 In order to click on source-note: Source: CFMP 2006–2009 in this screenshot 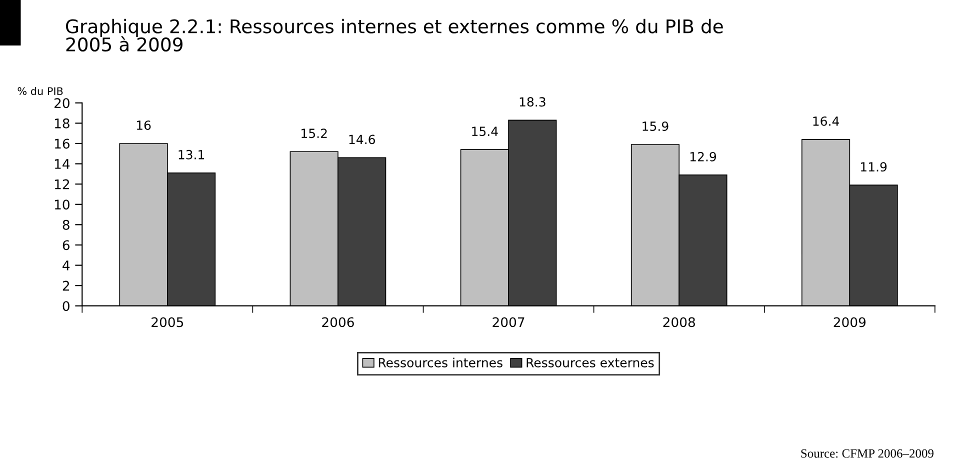, I will do `click(867, 453)`.